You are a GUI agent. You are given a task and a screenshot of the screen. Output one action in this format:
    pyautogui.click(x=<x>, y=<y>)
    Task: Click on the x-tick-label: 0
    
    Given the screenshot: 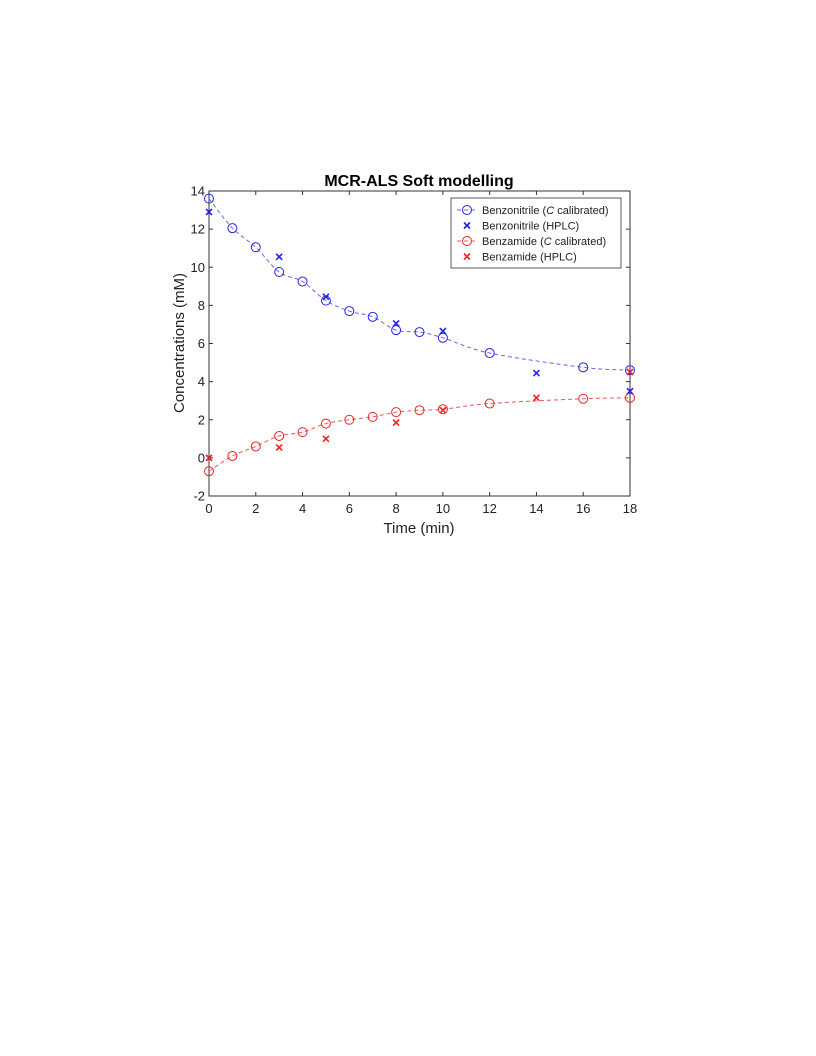 What is the action you would take?
    pyautogui.click(x=208, y=508)
    